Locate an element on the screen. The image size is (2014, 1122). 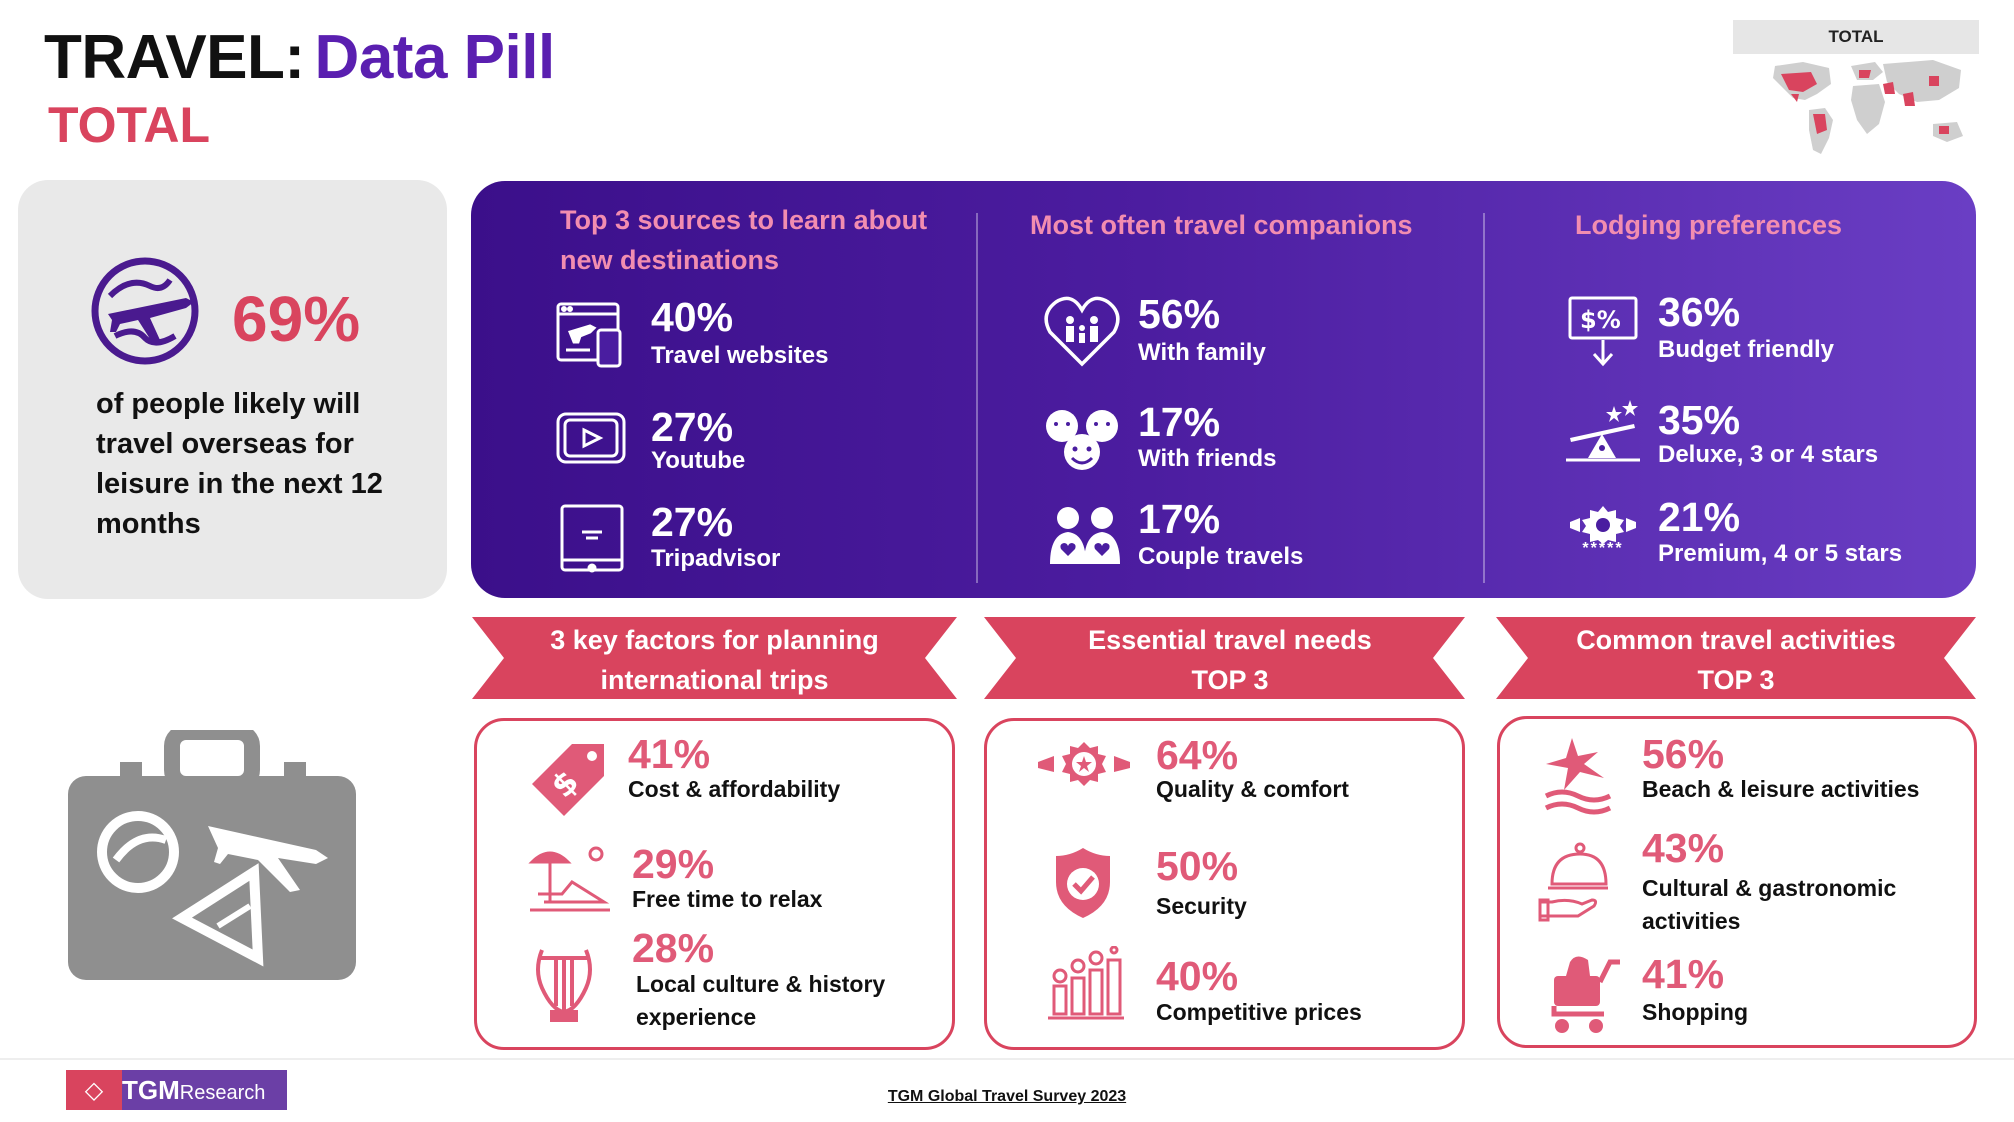
activity-label: Beach & leisure activities is located at coordinates (1781, 789).